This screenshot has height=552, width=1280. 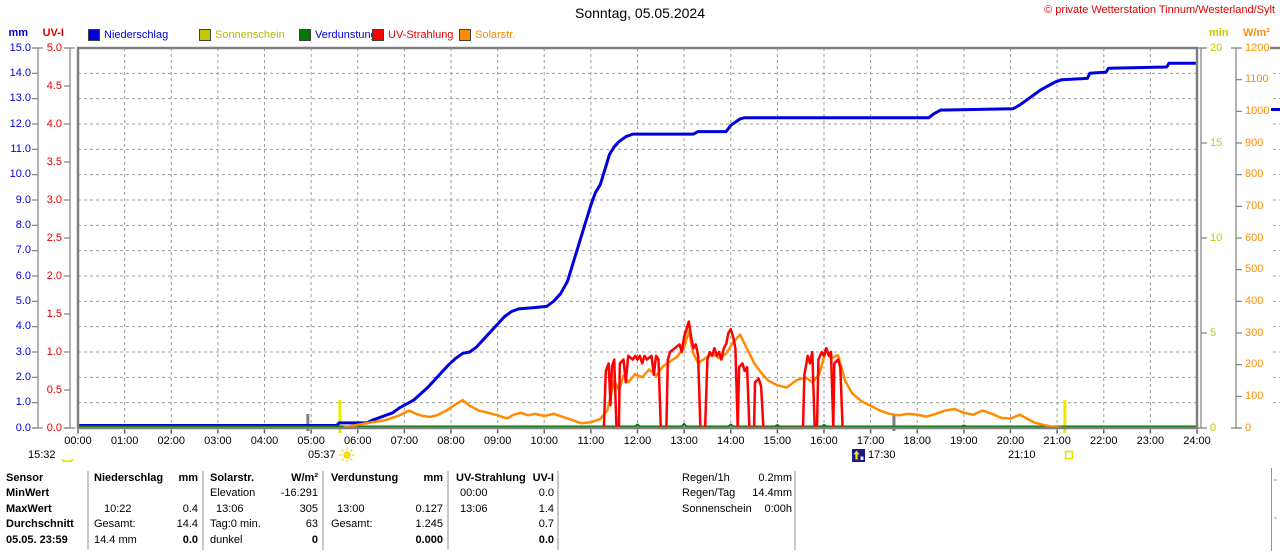 I want to click on moonrise-time: 15:32, so click(x=42, y=455).